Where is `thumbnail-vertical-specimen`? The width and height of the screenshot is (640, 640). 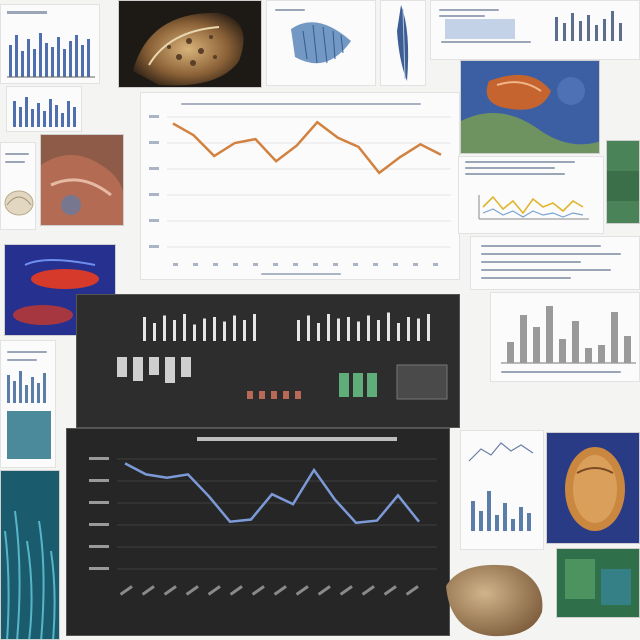 thumbnail-vertical-specimen is located at coordinates (403, 43).